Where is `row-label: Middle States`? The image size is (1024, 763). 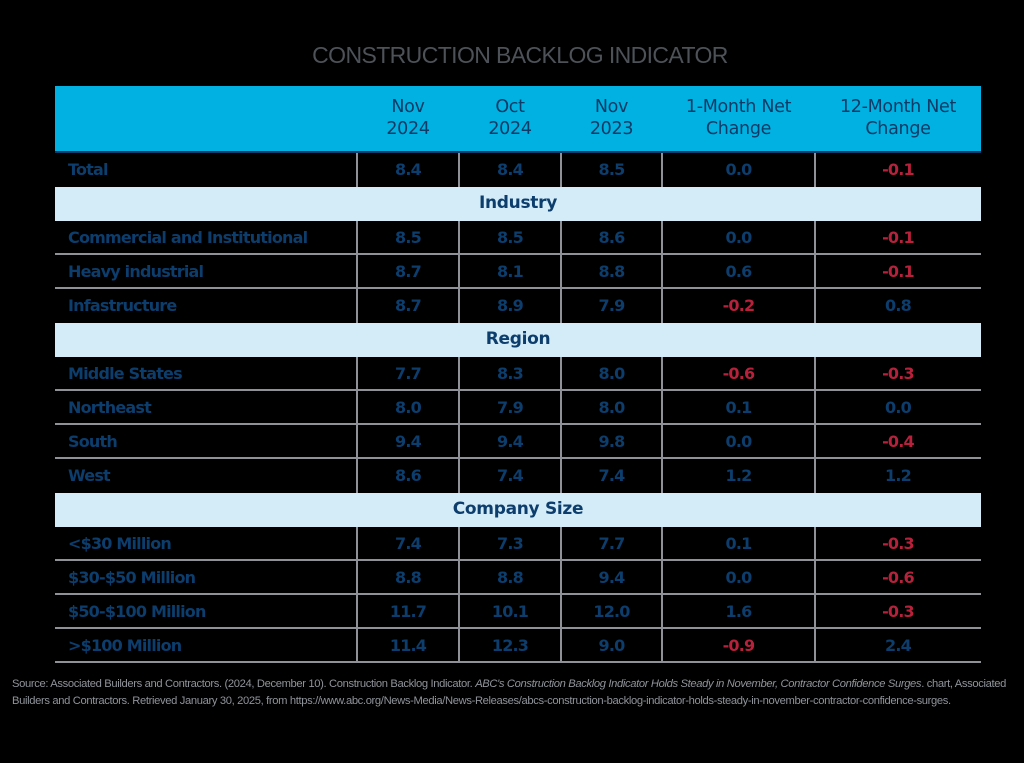
row-label: Middle States is located at coordinates (125, 373).